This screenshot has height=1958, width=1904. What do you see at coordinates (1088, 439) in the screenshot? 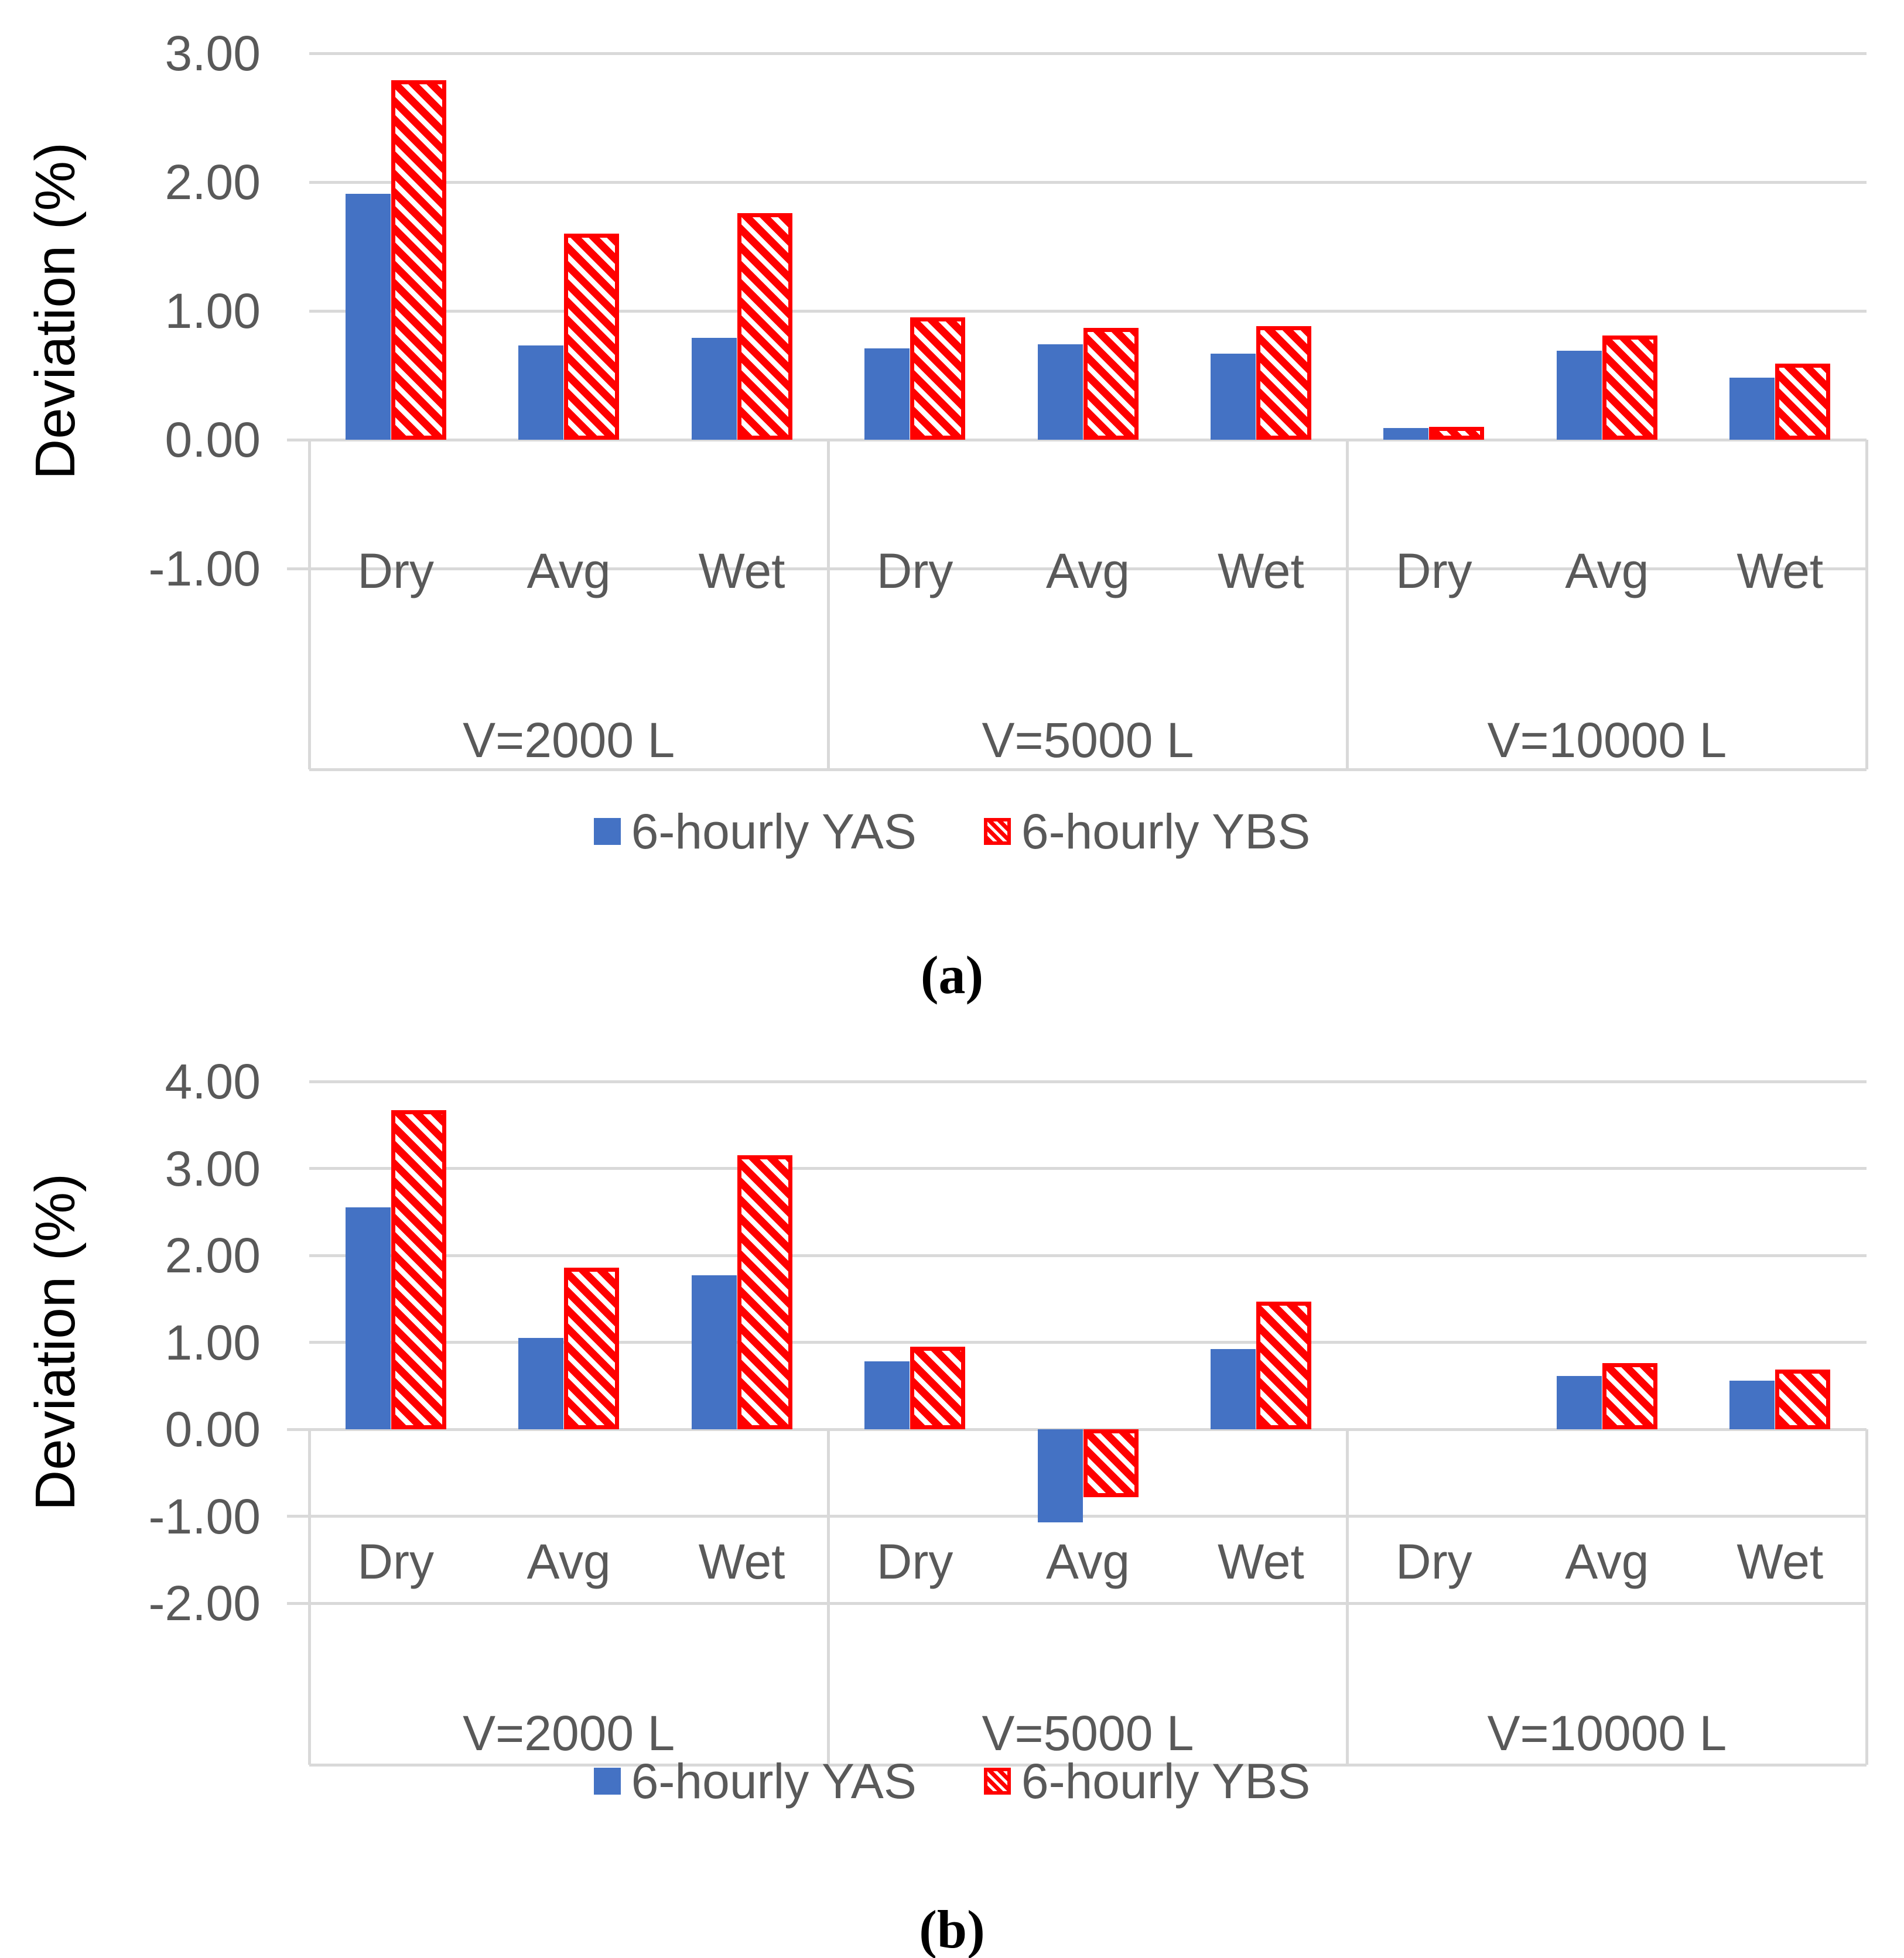
I see `gridline-0.00` at bounding box center [1088, 439].